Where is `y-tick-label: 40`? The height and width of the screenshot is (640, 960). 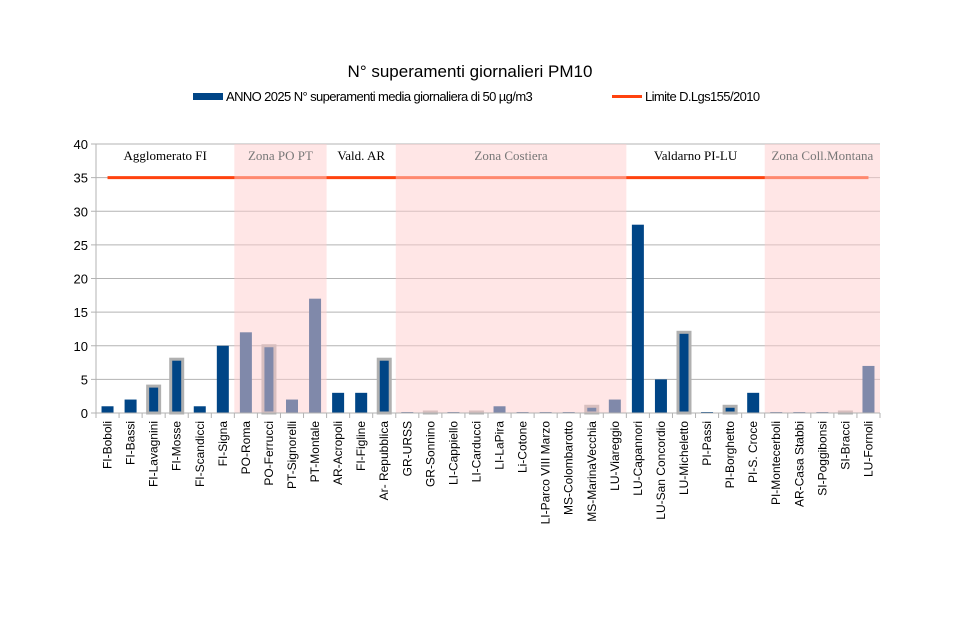
y-tick-label: 40 is located at coordinates (81, 144).